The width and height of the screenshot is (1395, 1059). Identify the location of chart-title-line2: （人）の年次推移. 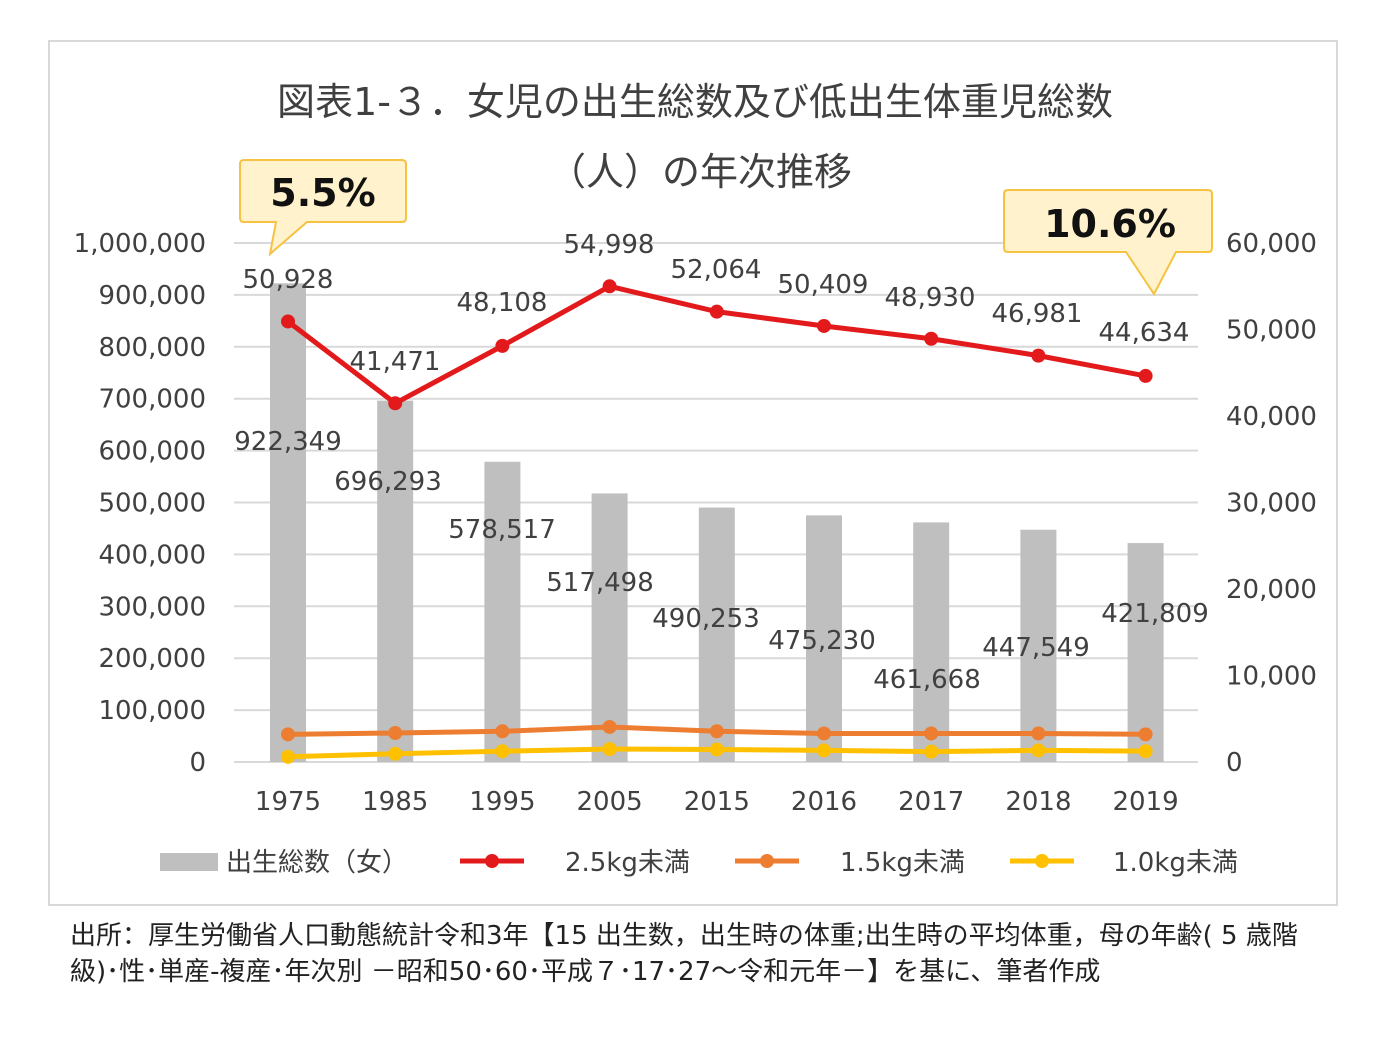
(700, 172).